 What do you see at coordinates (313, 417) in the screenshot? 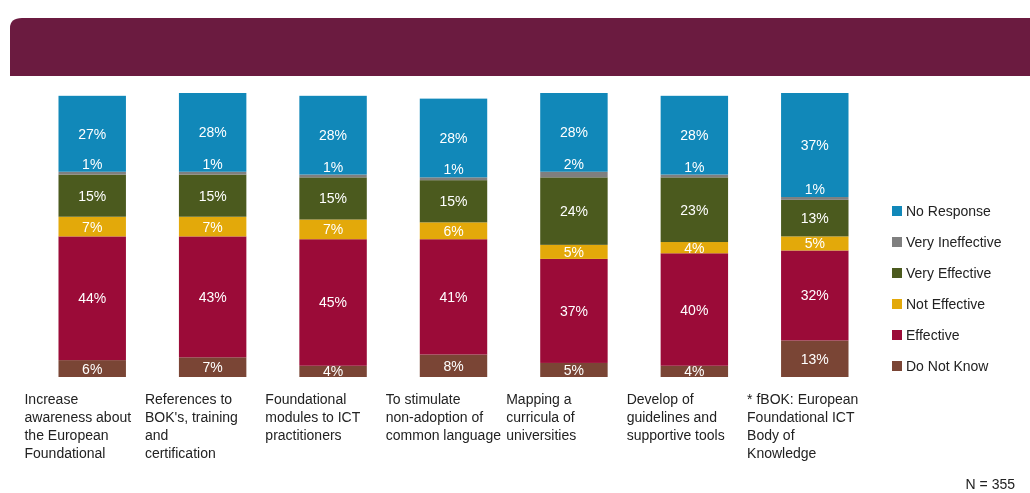
I see `x-tick-label: Foundational modules to ICT practitioners` at bounding box center [313, 417].